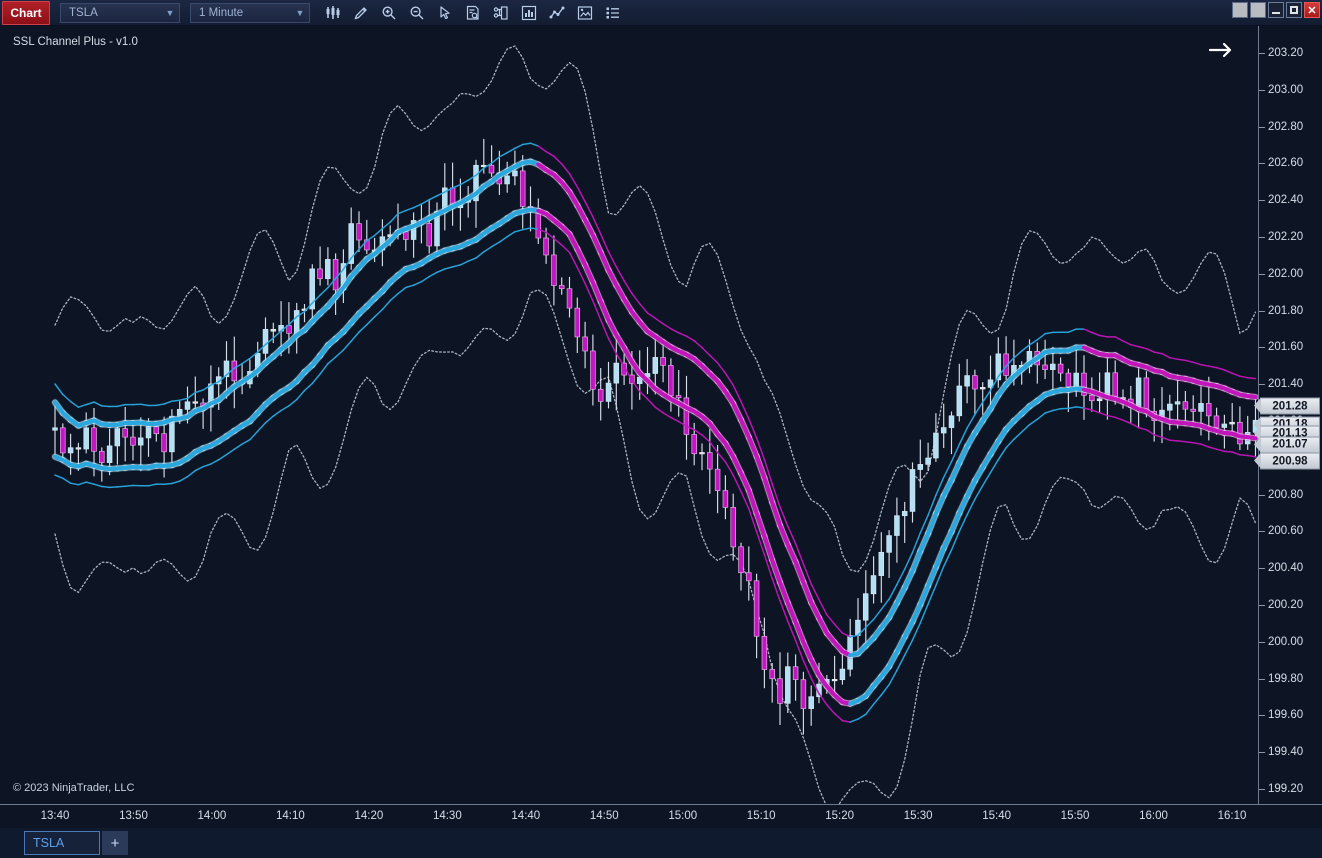 Image resolution: width=1322 pixels, height=858 pixels. Describe the element at coordinates (1286, 605) in the screenshot. I see `price-tick-label: 200.20` at that location.